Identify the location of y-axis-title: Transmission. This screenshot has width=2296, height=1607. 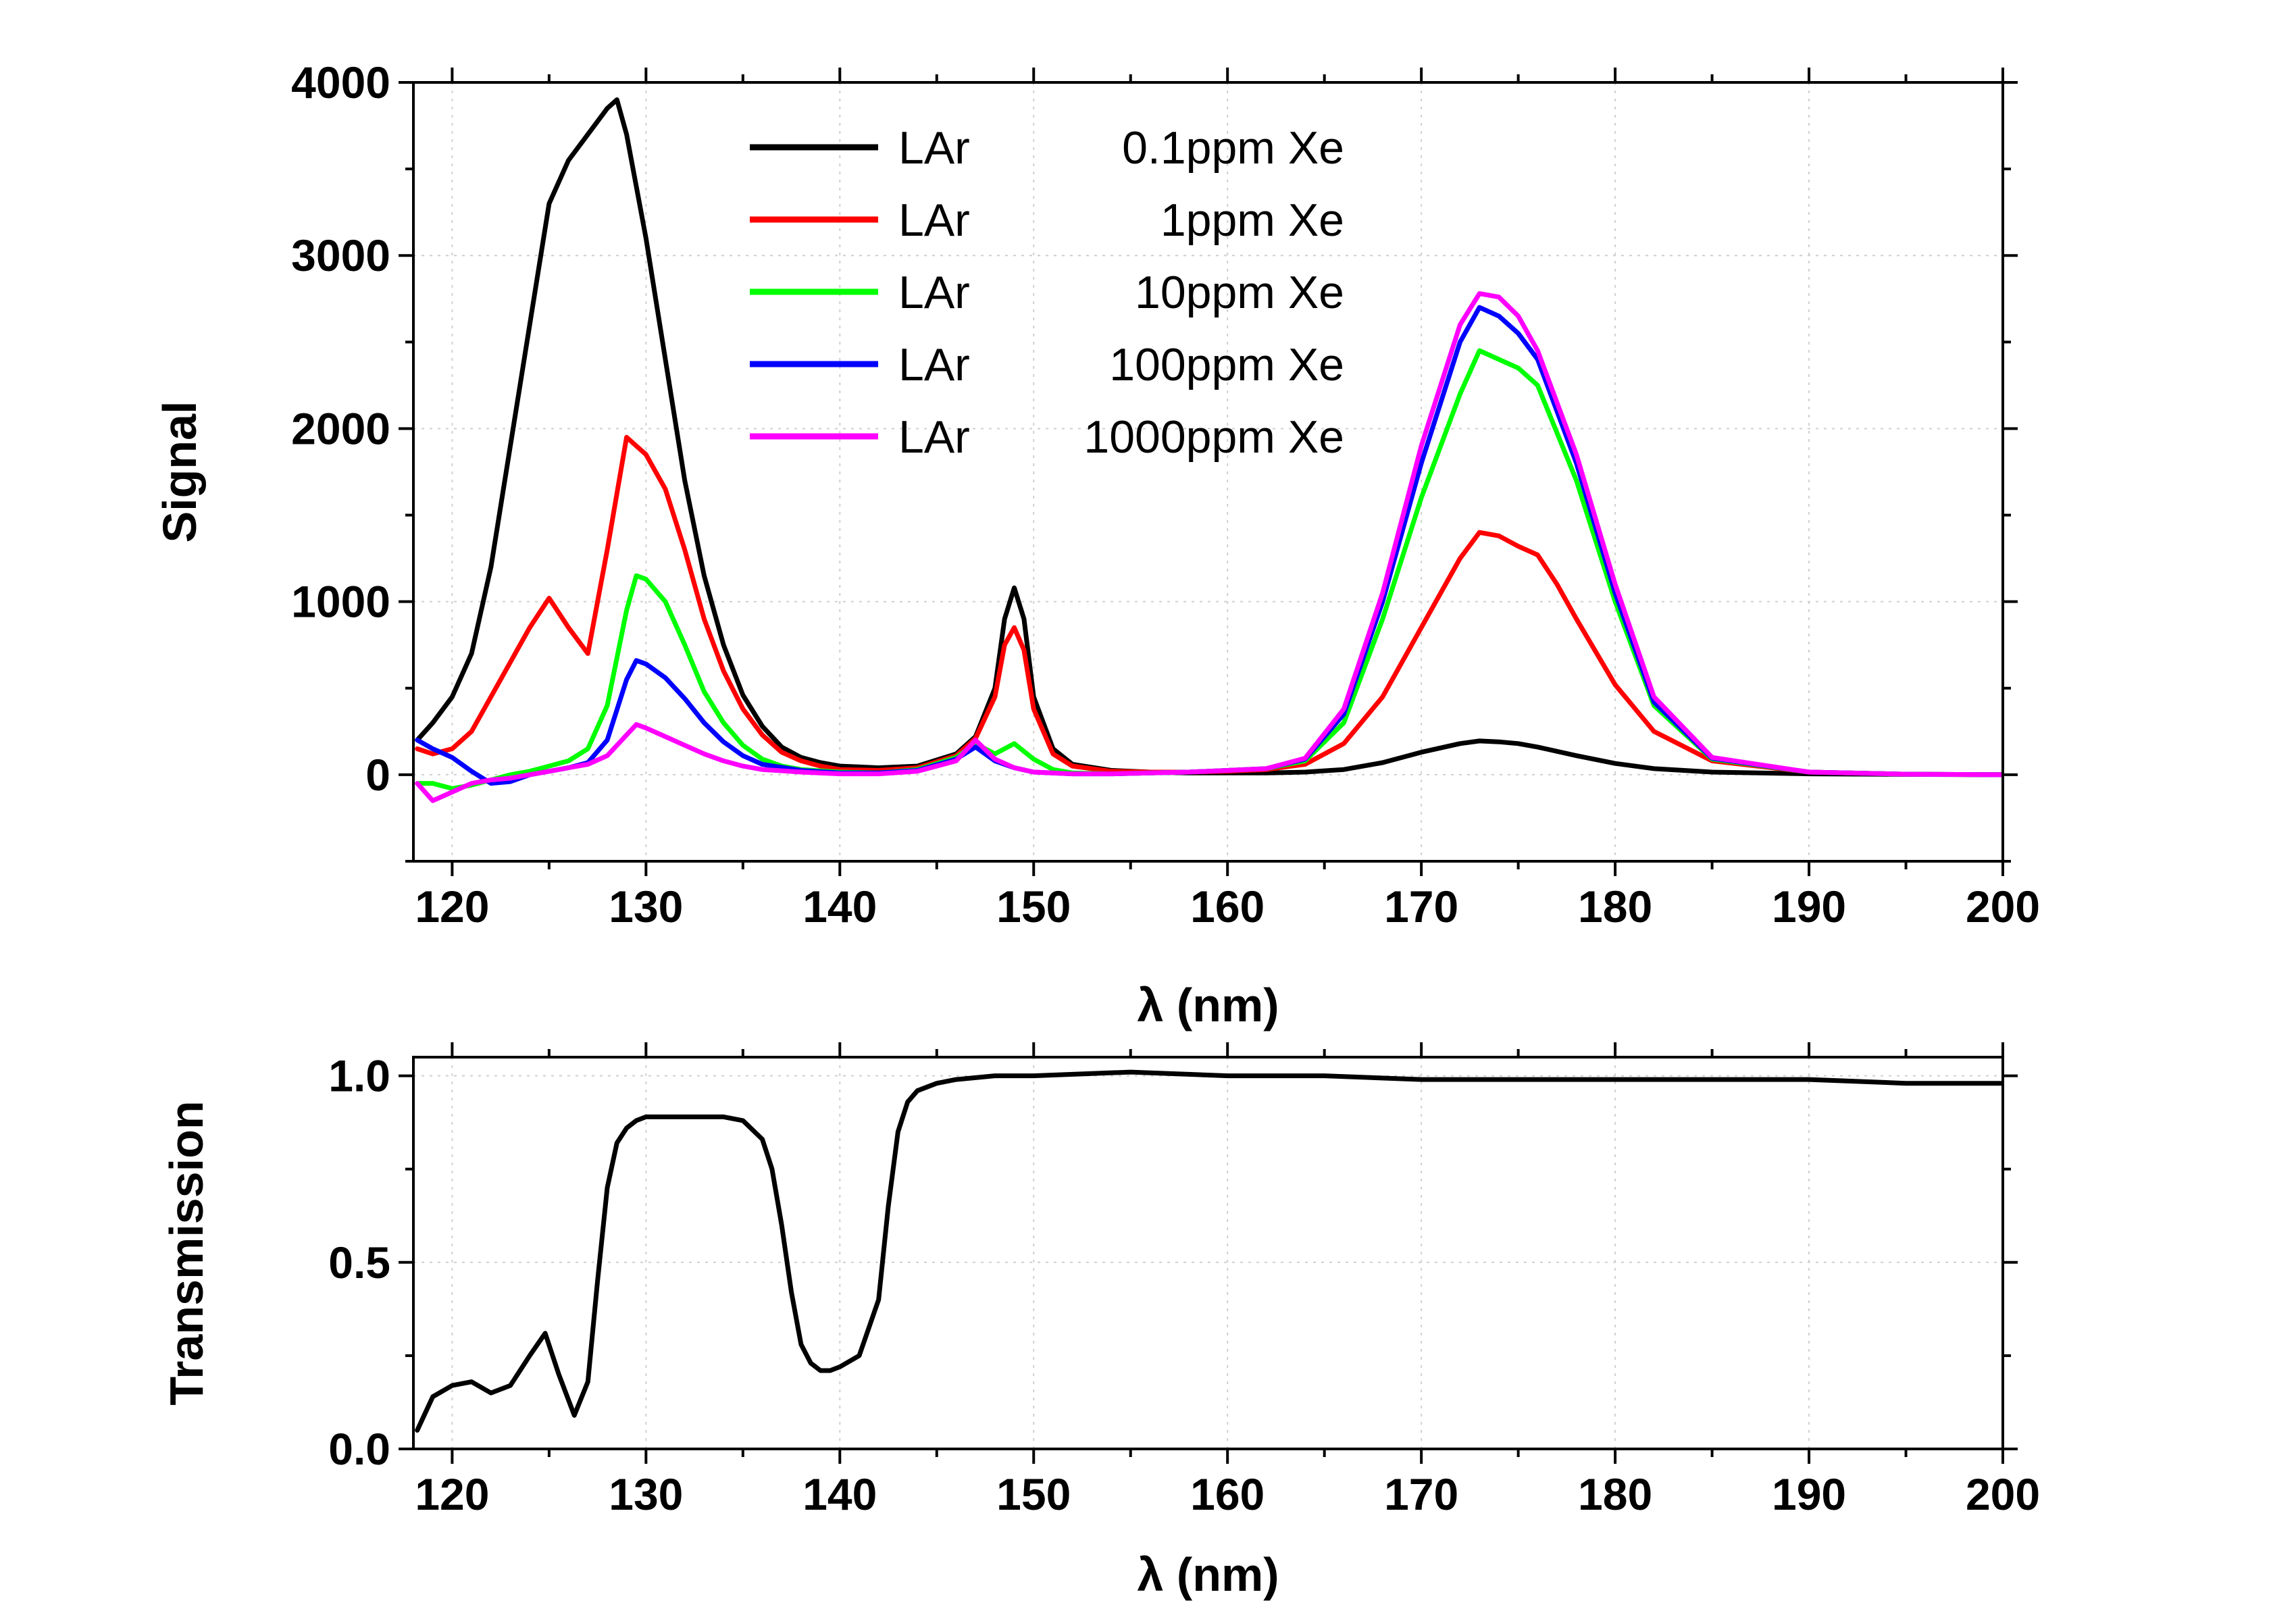
(186, 1252).